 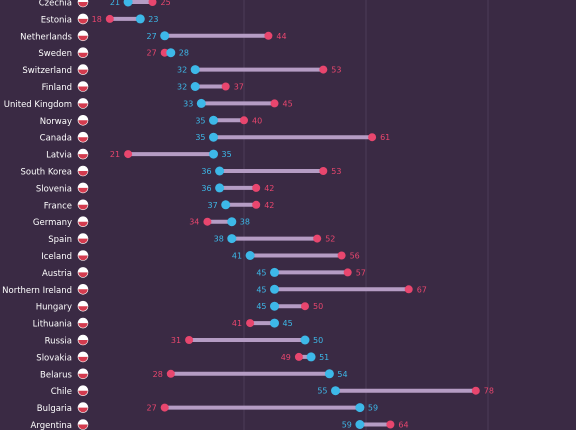 What do you see at coordinates (194, 222) in the screenshot?
I see `red-value-label: 34` at bounding box center [194, 222].